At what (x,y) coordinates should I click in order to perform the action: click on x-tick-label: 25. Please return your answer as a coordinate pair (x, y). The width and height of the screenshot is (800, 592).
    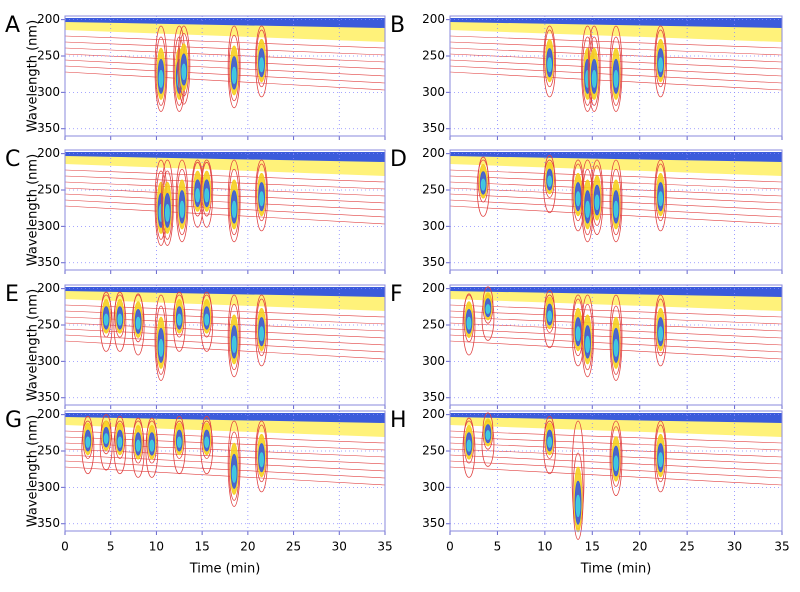
    Looking at the image, I should click on (687, 547).